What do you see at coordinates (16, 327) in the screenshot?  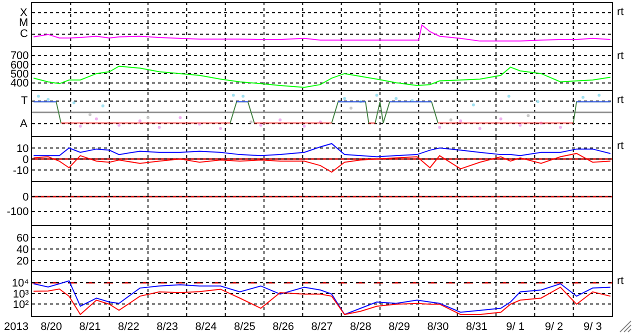 I see `x-axis-title: 2013` at bounding box center [16, 327].